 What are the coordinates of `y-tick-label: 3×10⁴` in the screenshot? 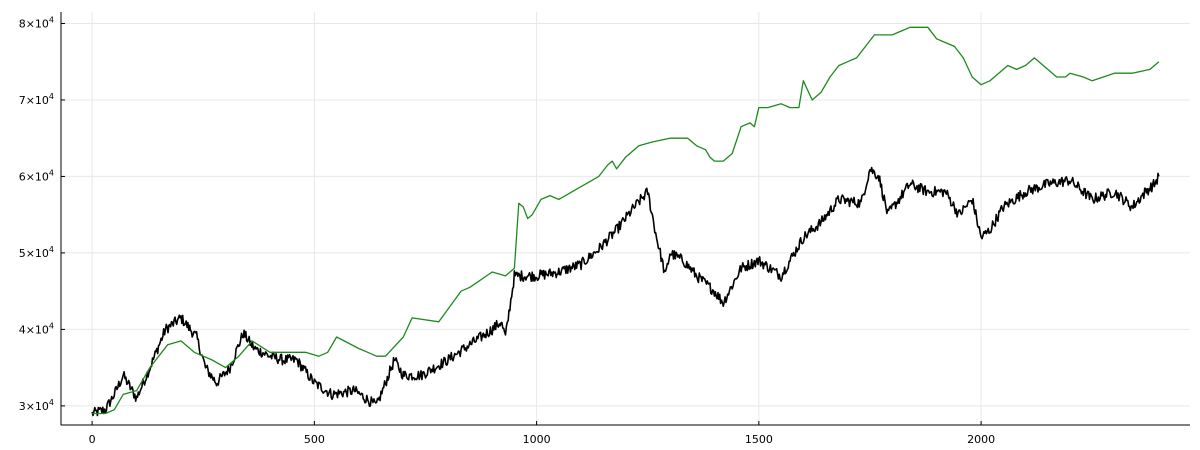 It's located at (36, 405).